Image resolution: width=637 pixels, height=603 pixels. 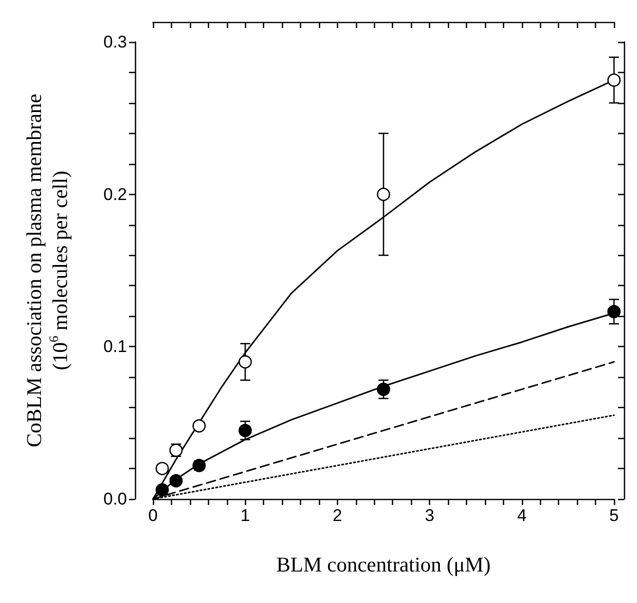 What do you see at coordinates (153, 515) in the screenshot?
I see `x-tick-label: 0` at bounding box center [153, 515].